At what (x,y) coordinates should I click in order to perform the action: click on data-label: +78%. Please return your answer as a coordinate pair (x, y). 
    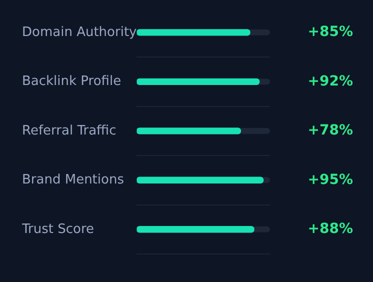
    Looking at the image, I should click on (330, 130).